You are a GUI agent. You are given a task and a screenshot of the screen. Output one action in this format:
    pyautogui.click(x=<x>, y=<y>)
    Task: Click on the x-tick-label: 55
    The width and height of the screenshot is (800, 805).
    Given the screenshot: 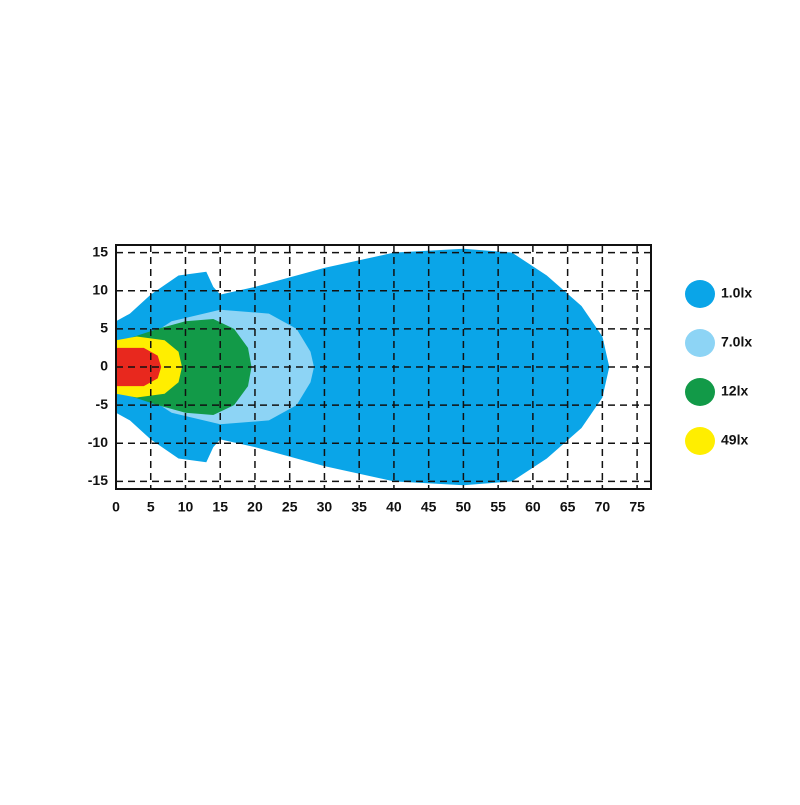 What is the action you would take?
    pyautogui.click(x=498, y=507)
    